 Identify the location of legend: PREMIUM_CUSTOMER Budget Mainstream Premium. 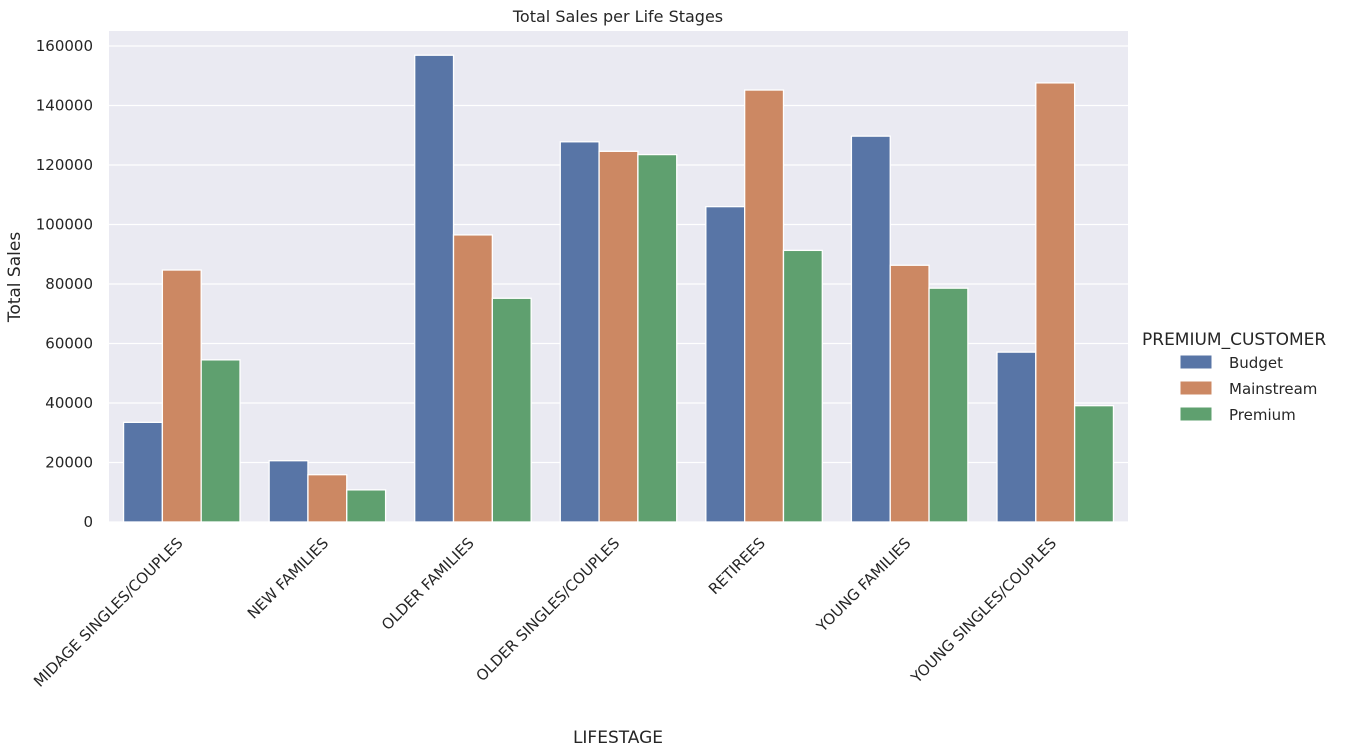
(1234, 377).